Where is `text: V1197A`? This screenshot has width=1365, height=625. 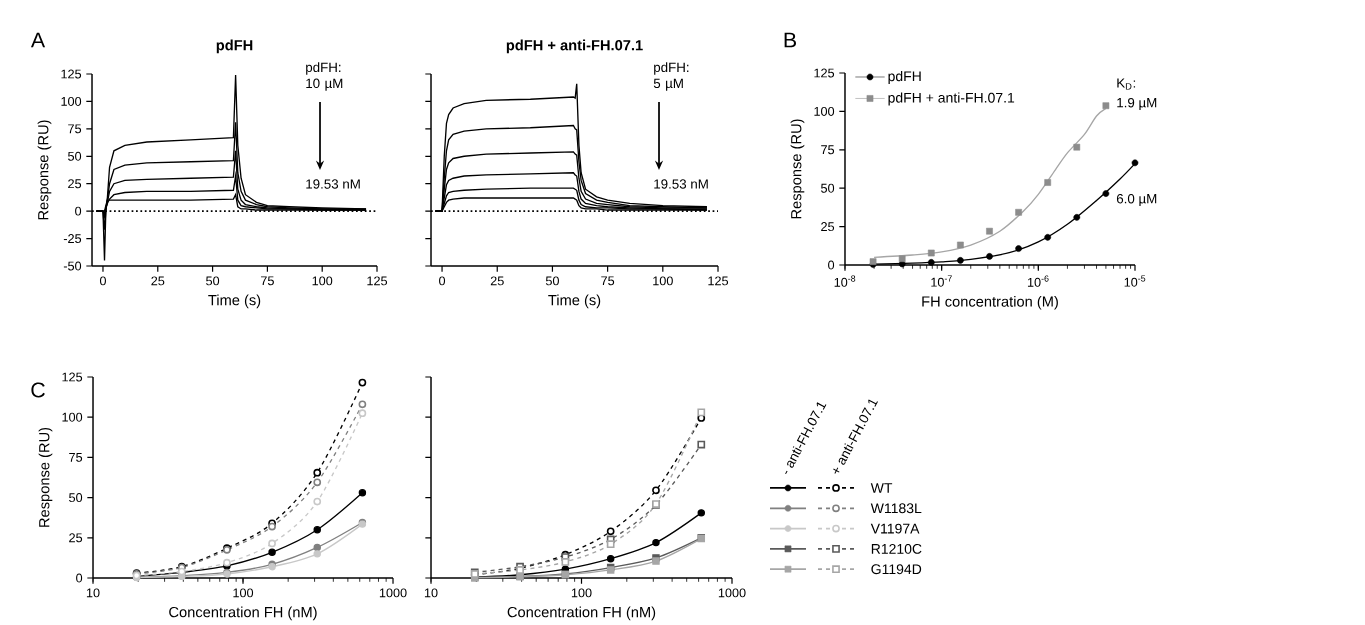
text: V1197A is located at coordinates (895, 528).